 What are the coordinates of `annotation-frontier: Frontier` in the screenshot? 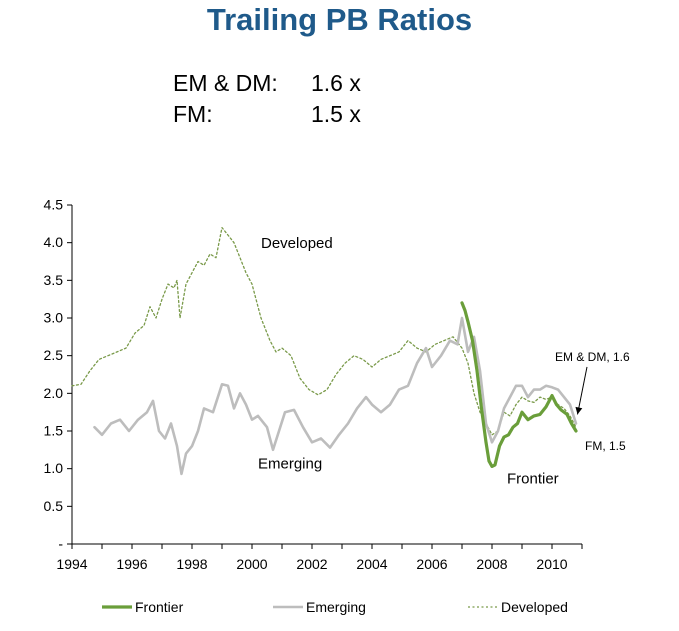 It's located at (533, 479).